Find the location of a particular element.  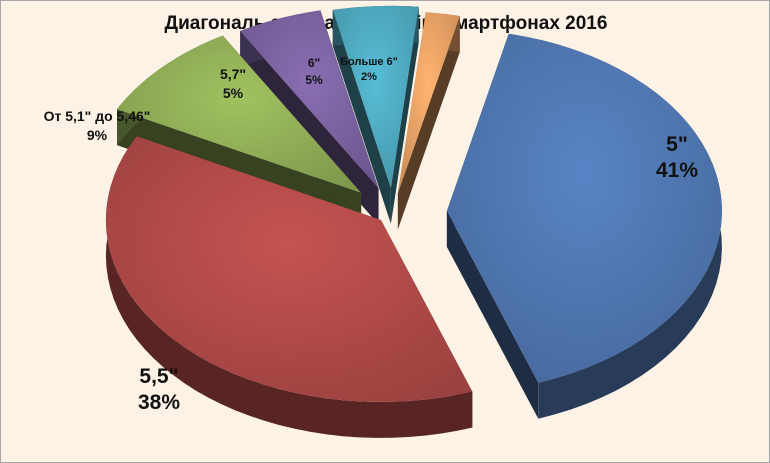

slice-label-2: 5,5" is located at coordinates (158, 376).